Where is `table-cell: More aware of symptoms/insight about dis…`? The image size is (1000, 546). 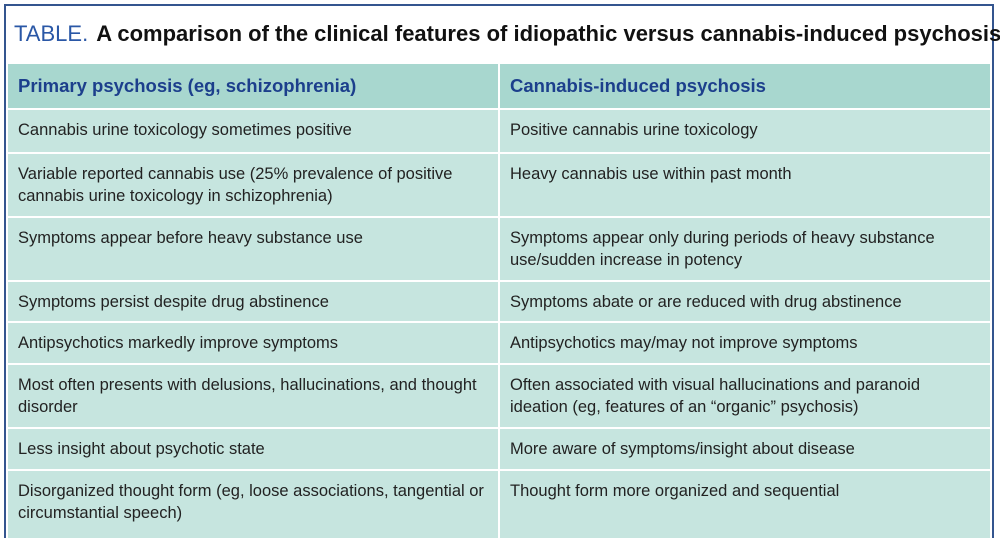
table-cell: More aware of symptoms/insight about dis… is located at coordinates (745, 449).